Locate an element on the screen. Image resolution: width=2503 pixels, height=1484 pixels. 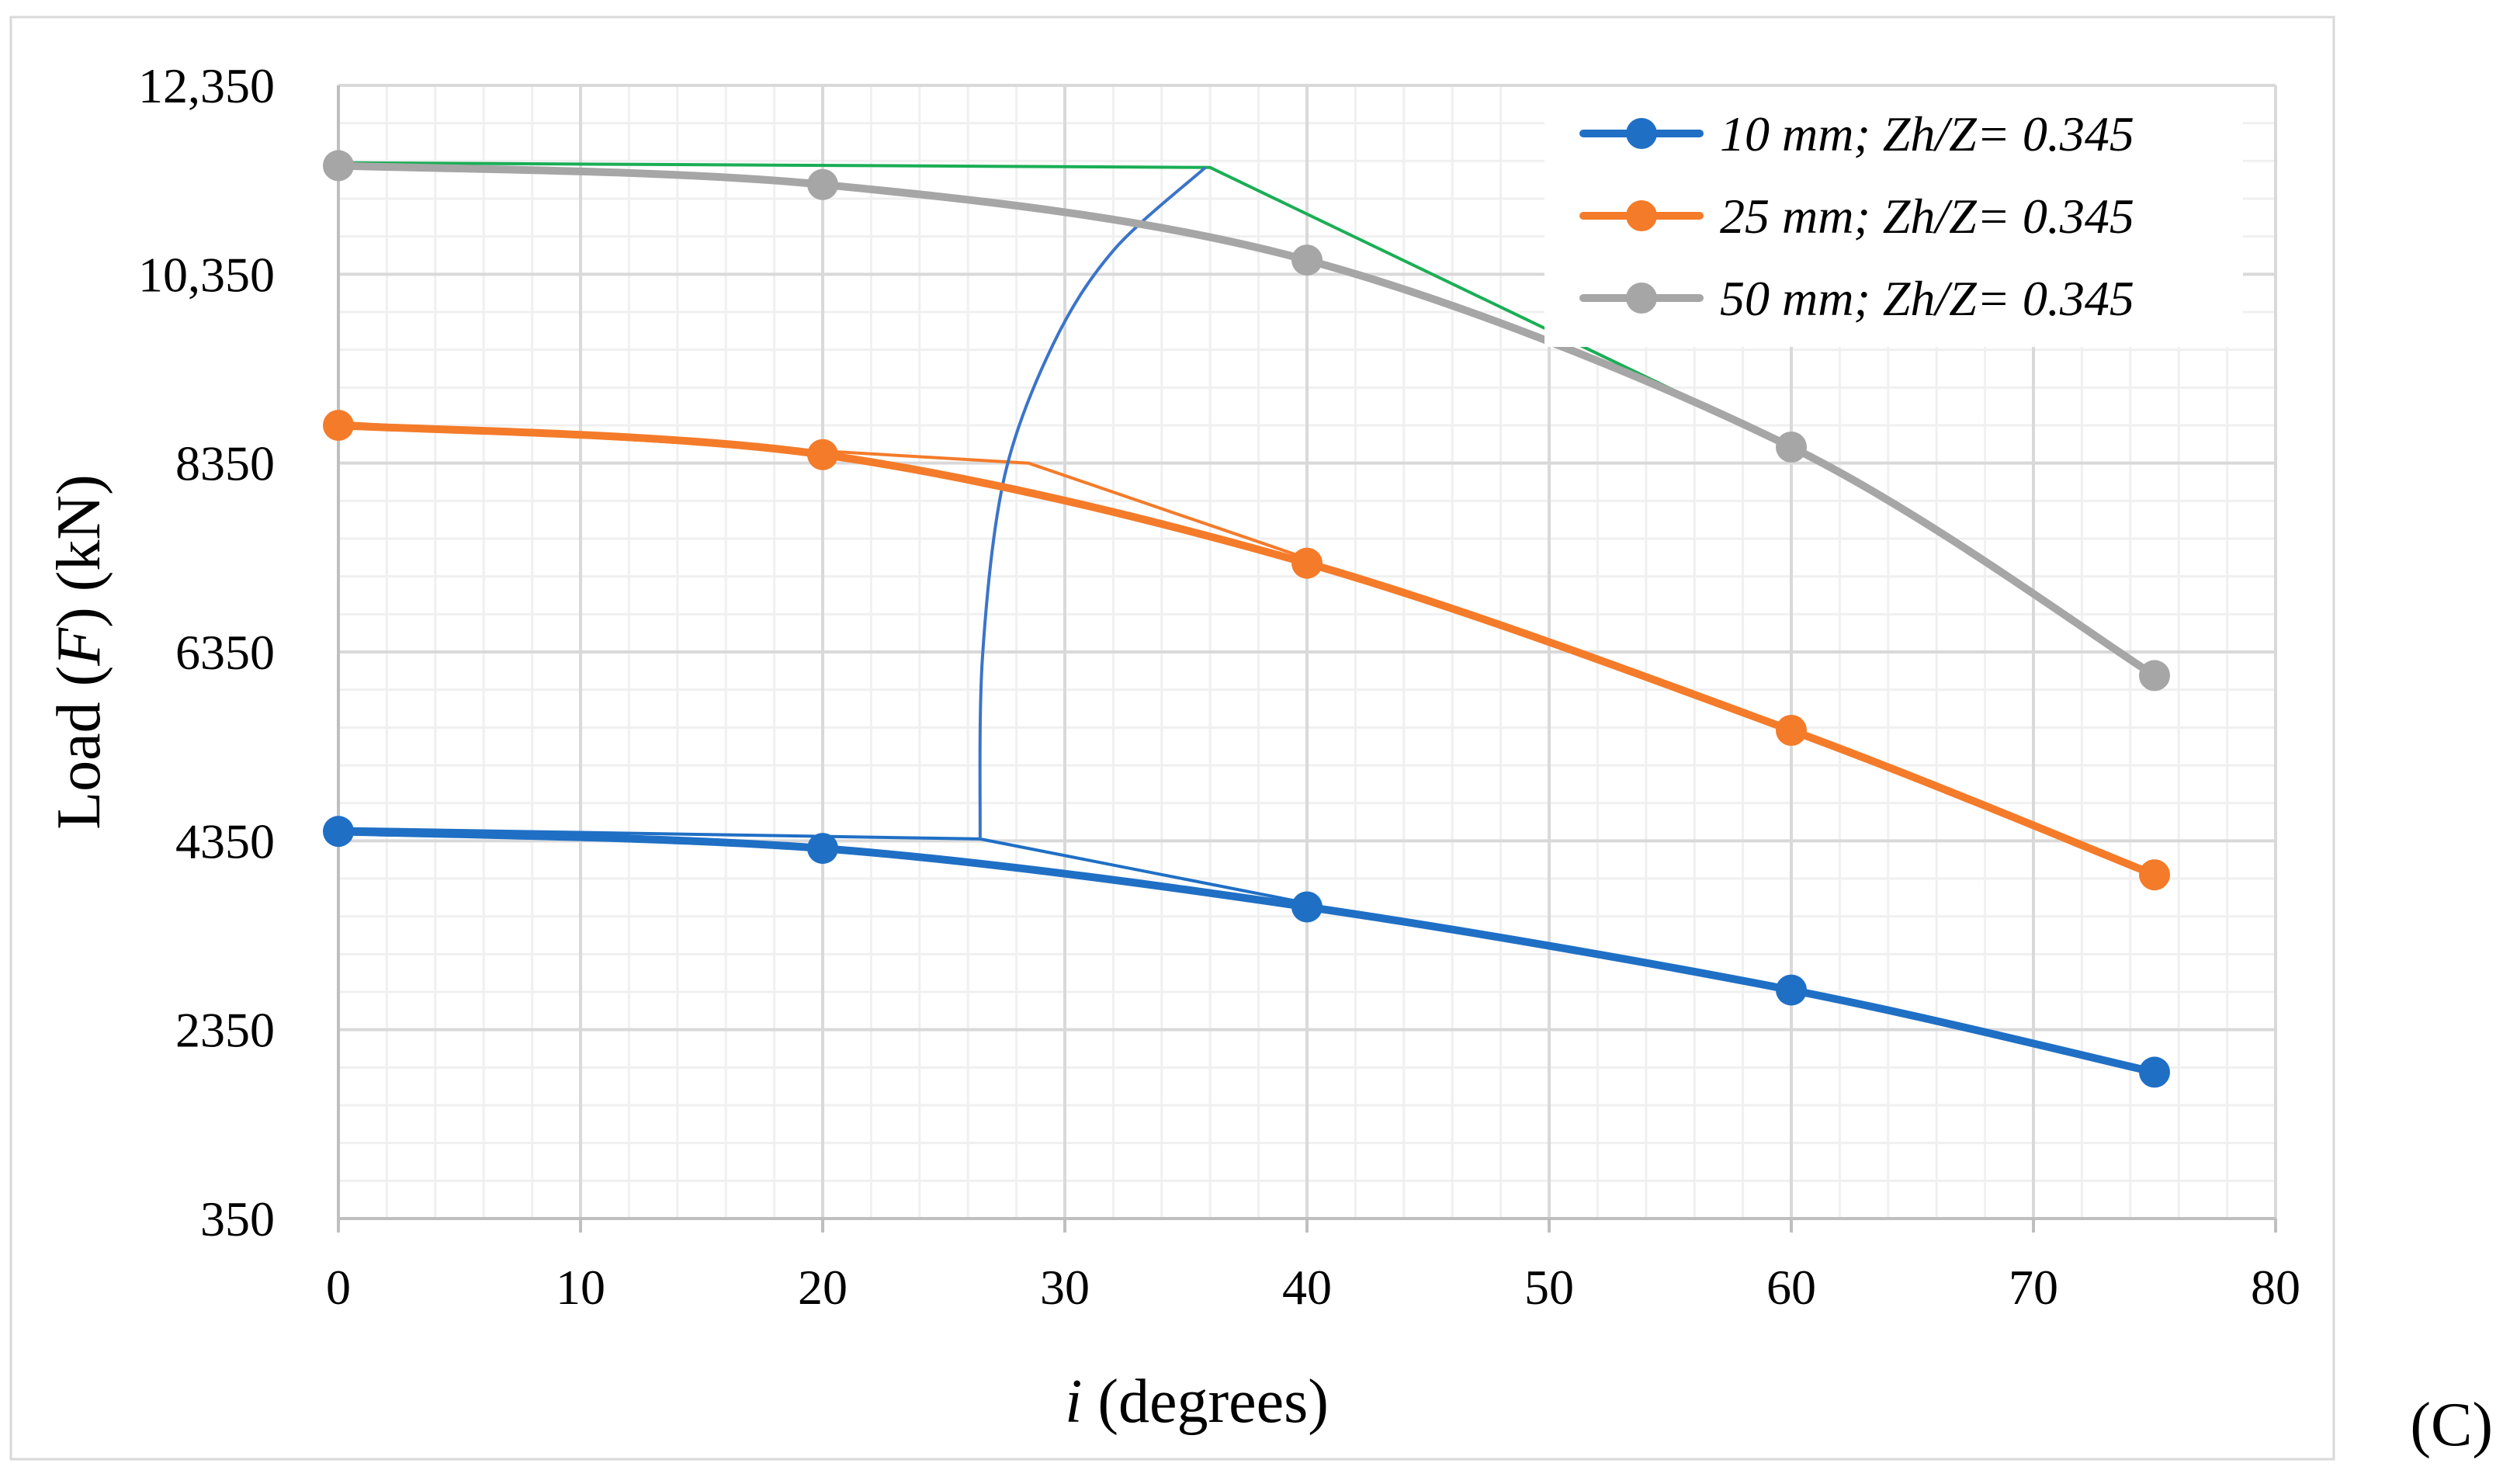
y-tick-label: 350 is located at coordinates (238, 1218).